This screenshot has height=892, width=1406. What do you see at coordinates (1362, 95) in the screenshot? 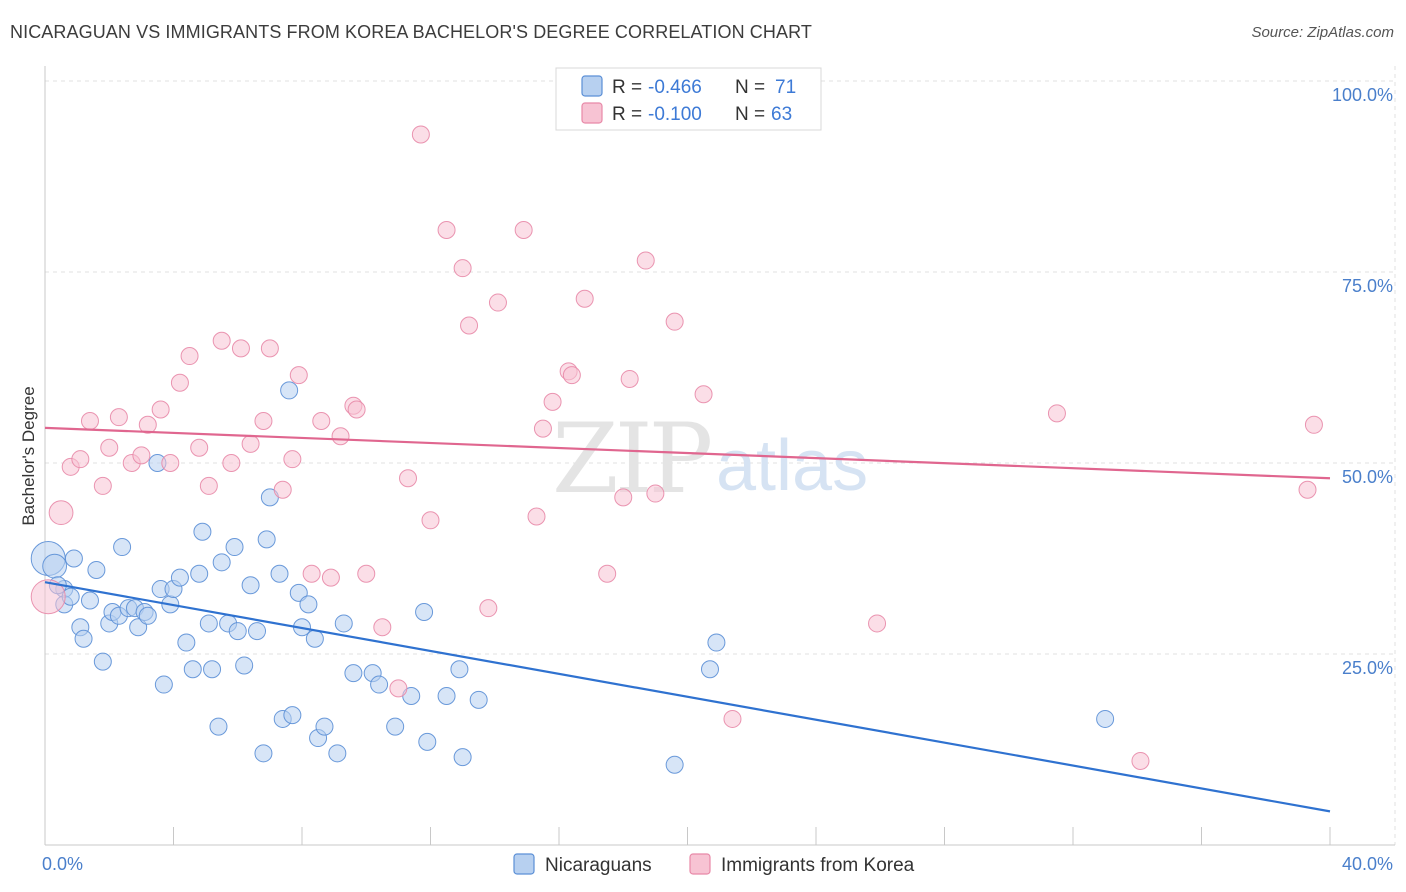
I see `y-tick-label: 100.0%` at bounding box center [1362, 95].